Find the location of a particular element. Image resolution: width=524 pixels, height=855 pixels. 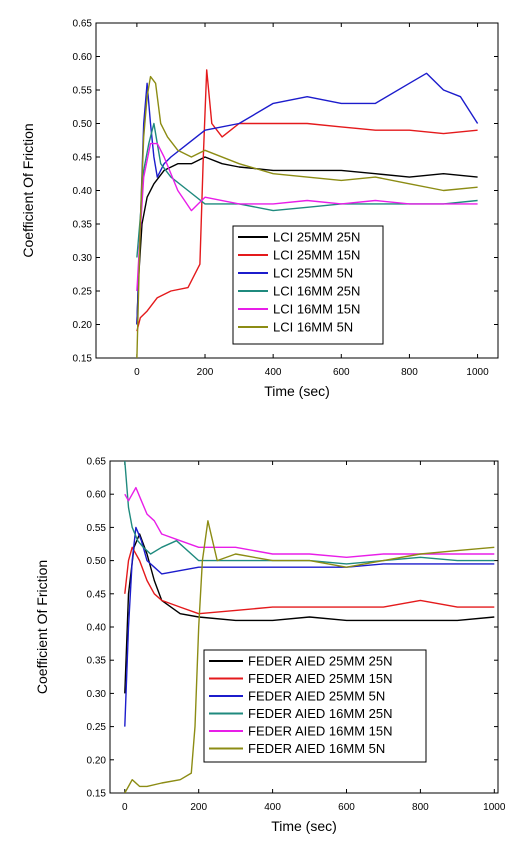

legend-label: LCI 16MM 5N is located at coordinates (313, 327).